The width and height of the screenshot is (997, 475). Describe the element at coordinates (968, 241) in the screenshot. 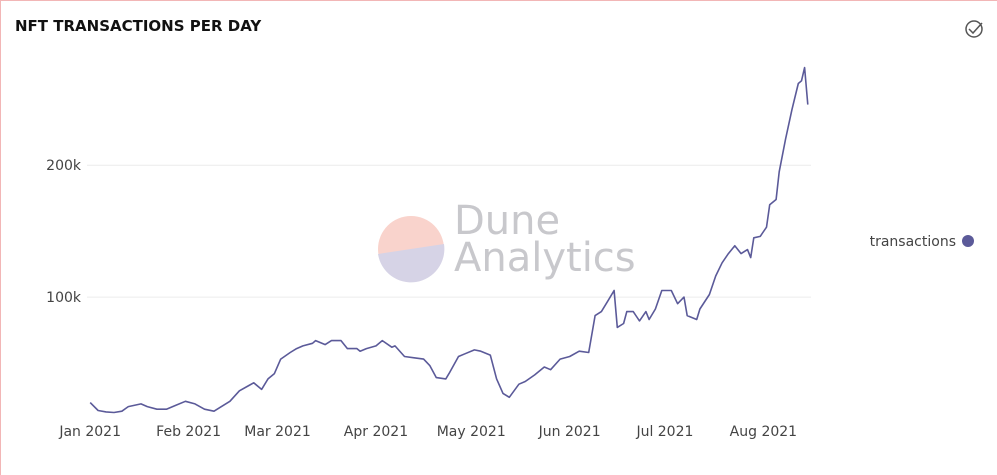

I see `legend-marker` at that location.